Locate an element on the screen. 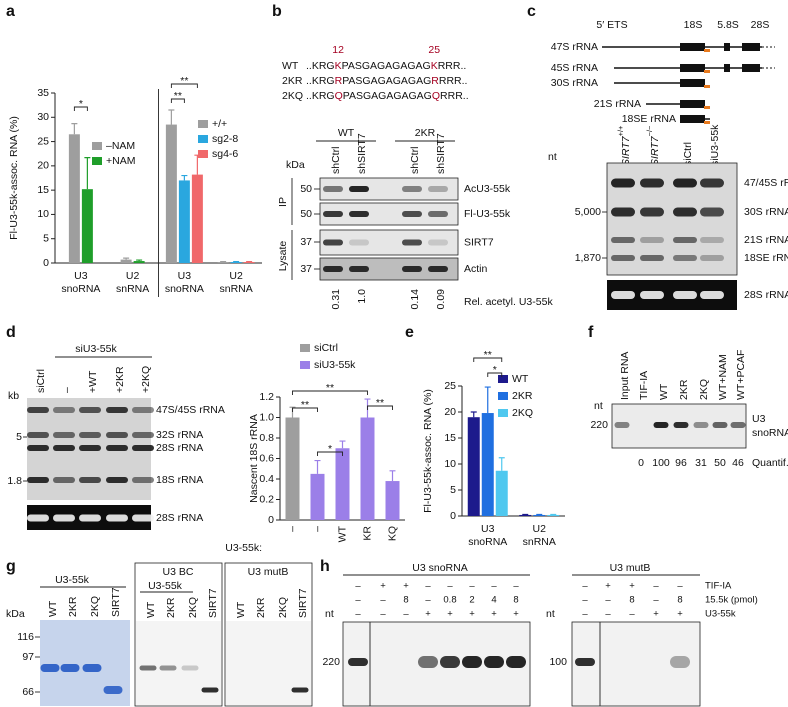  lane-label: 2KQ is located at coordinates (283, 607).